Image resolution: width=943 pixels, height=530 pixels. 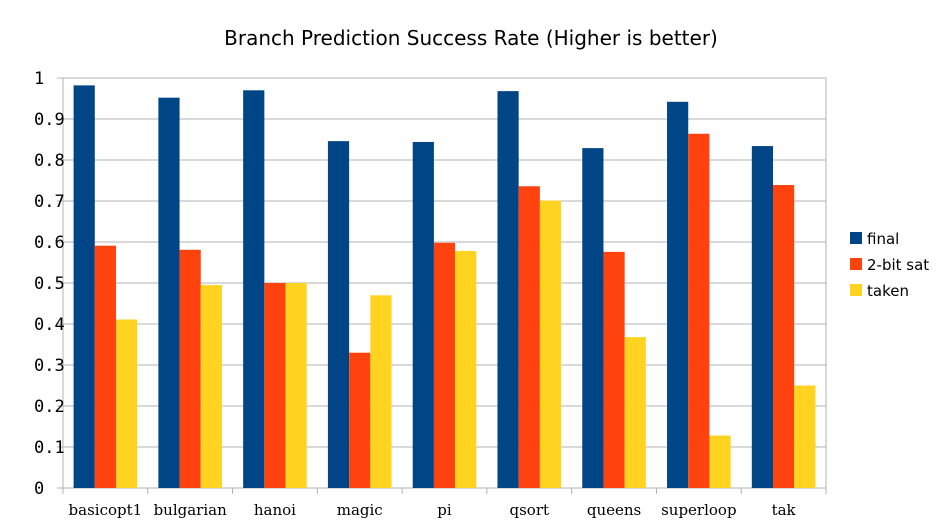 I want to click on x-tick-label: qsort, so click(x=530, y=510).